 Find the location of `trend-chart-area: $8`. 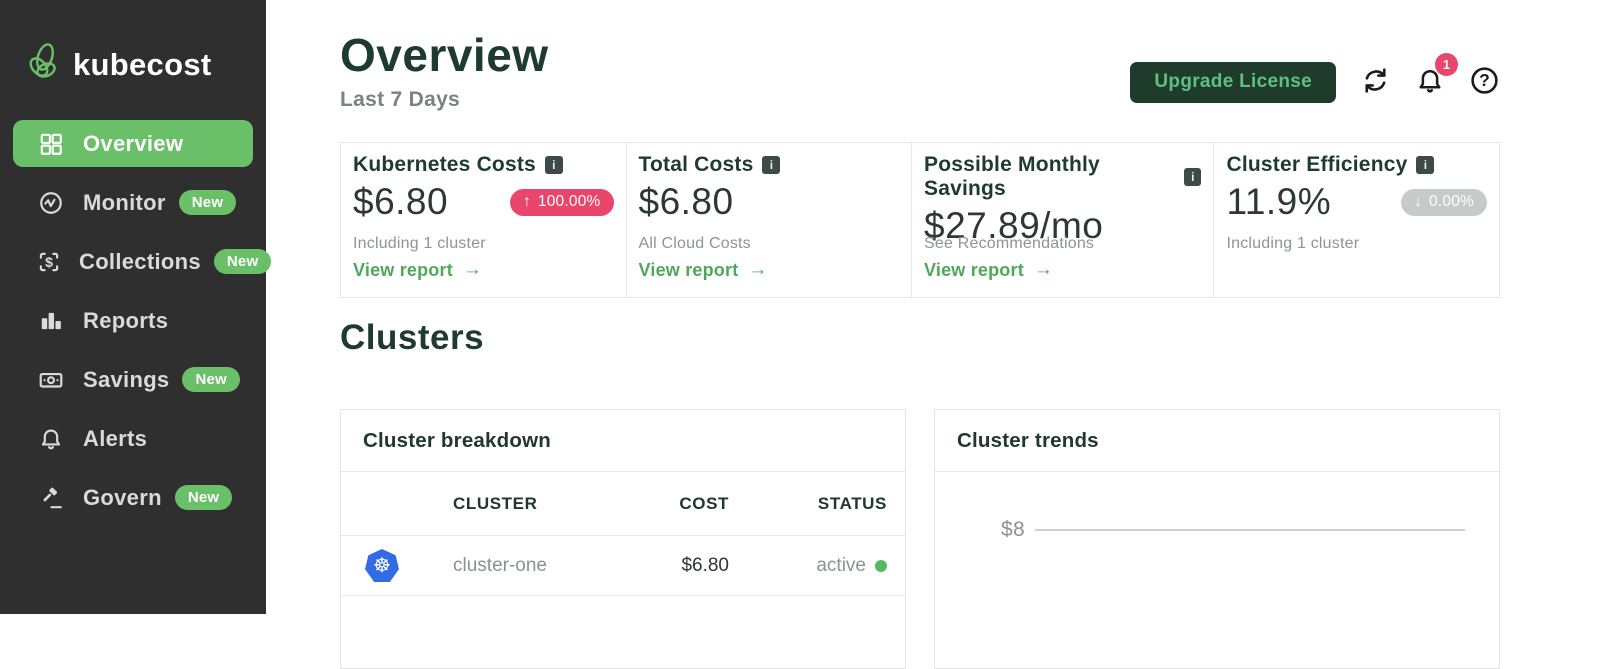

trend-chart-area: $8 is located at coordinates (1217, 530).